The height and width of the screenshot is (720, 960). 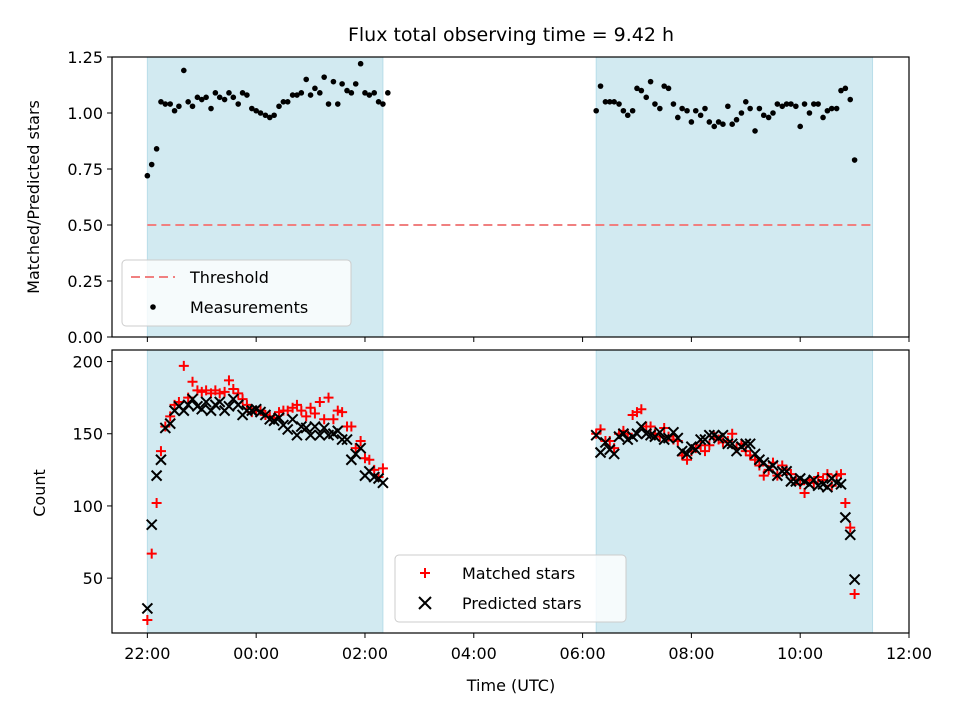 What do you see at coordinates (39, 493) in the screenshot?
I see `bottom-y-axis-label: Count` at bounding box center [39, 493].